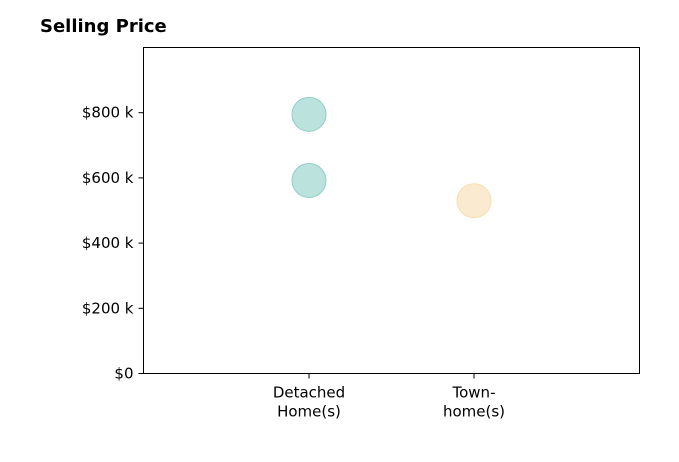 The height and width of the screenshot is (462, 679). I want to click on x-tick-label-line: Detached, so click(309, 393).